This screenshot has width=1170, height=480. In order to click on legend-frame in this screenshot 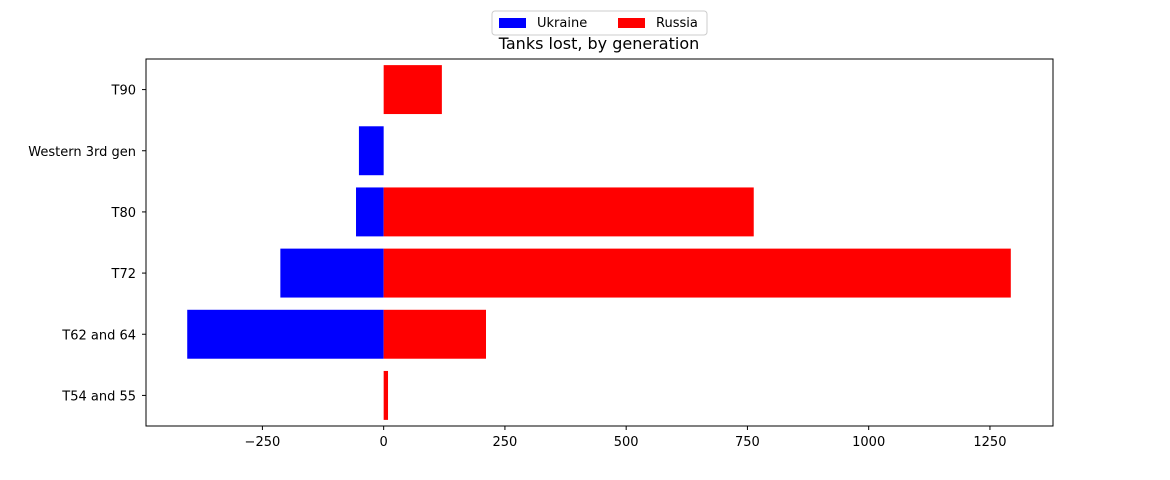, I will do `click(599, 23)`.